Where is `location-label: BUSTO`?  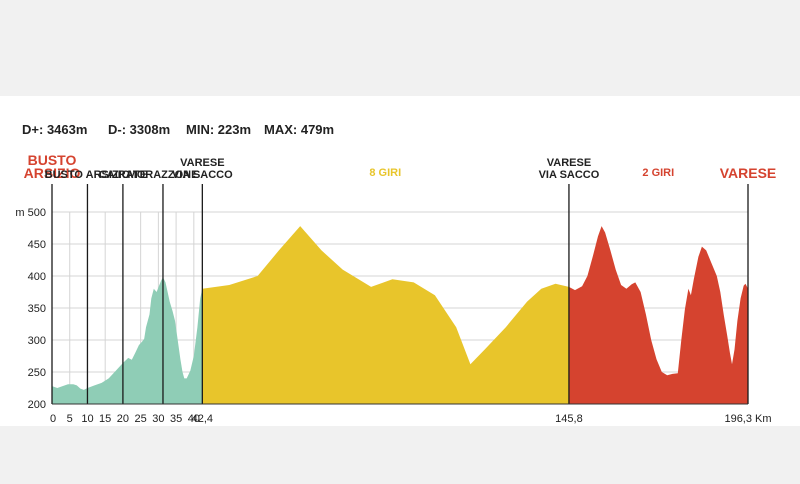
location-label: BUSTO is located at coordinates (52, 160).